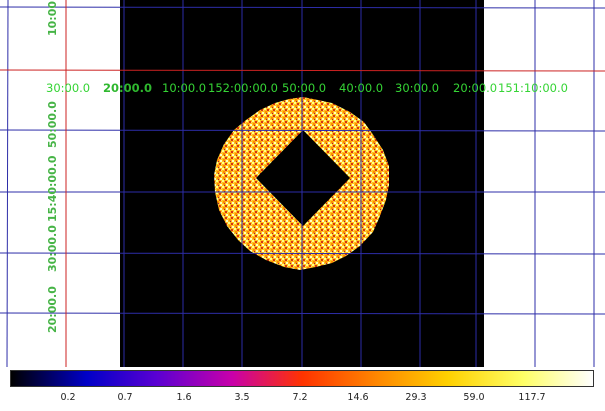 This screenshot has width=605, height=411. What do you see at coordinates (361, 88) in the screenshot?
I see `ra-label-6: 40:00.0` at bounding box center [361, 88].